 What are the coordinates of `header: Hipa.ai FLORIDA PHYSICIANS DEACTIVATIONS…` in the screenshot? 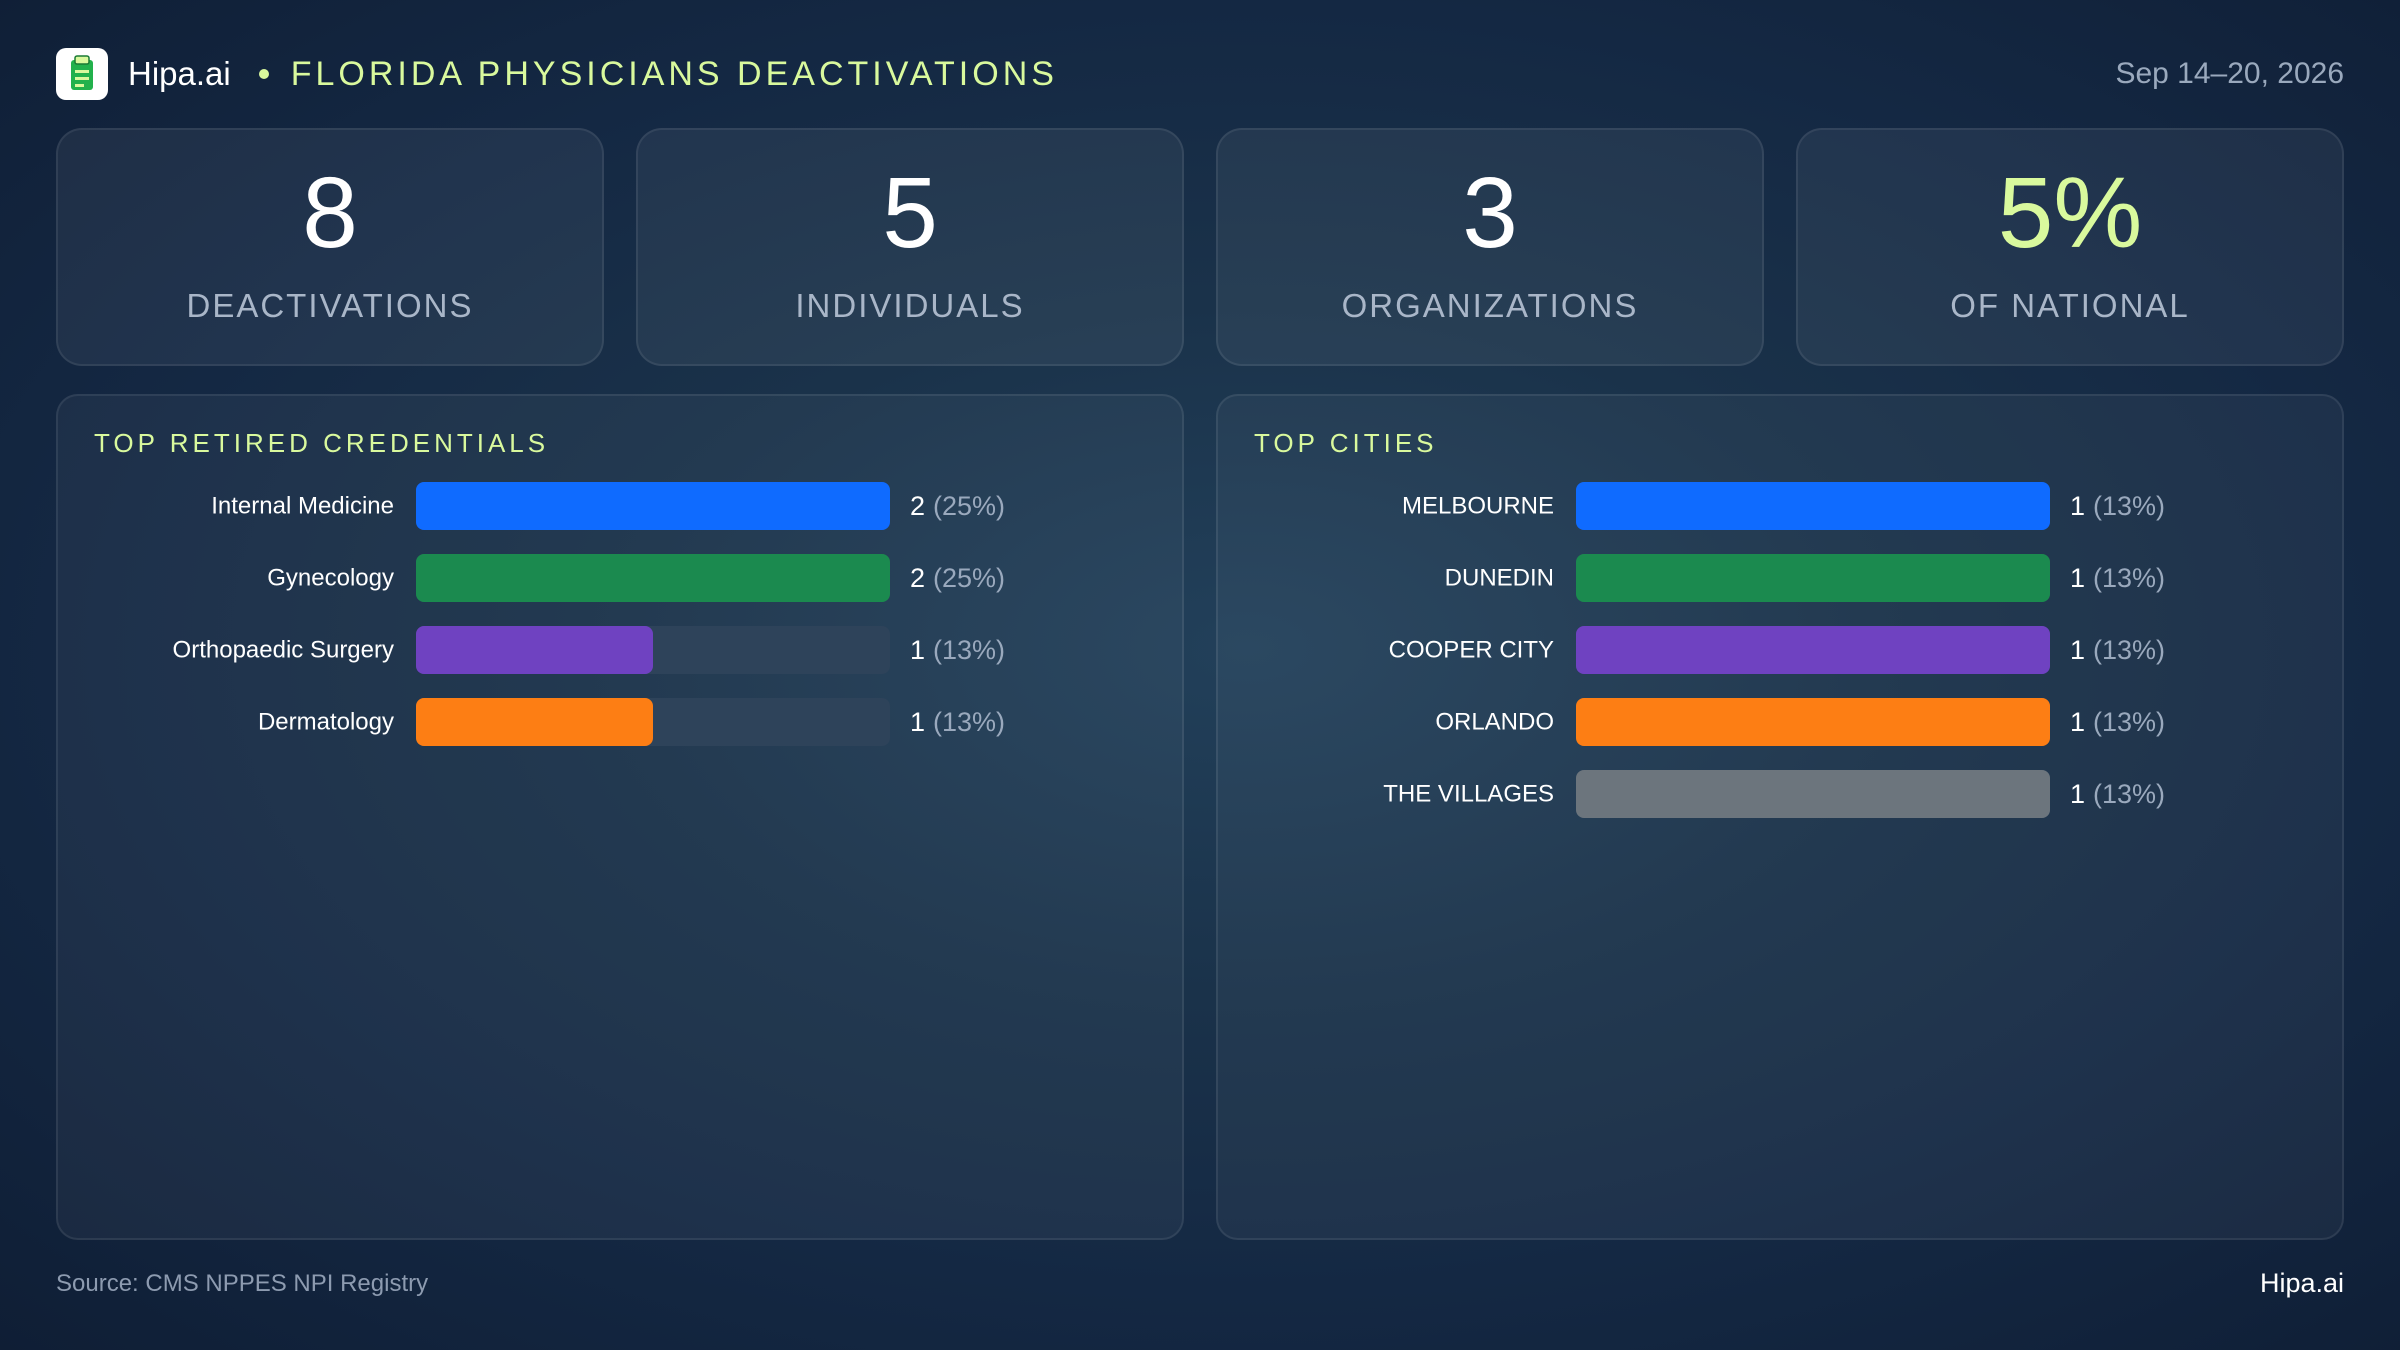 It's located at (1200, 74).